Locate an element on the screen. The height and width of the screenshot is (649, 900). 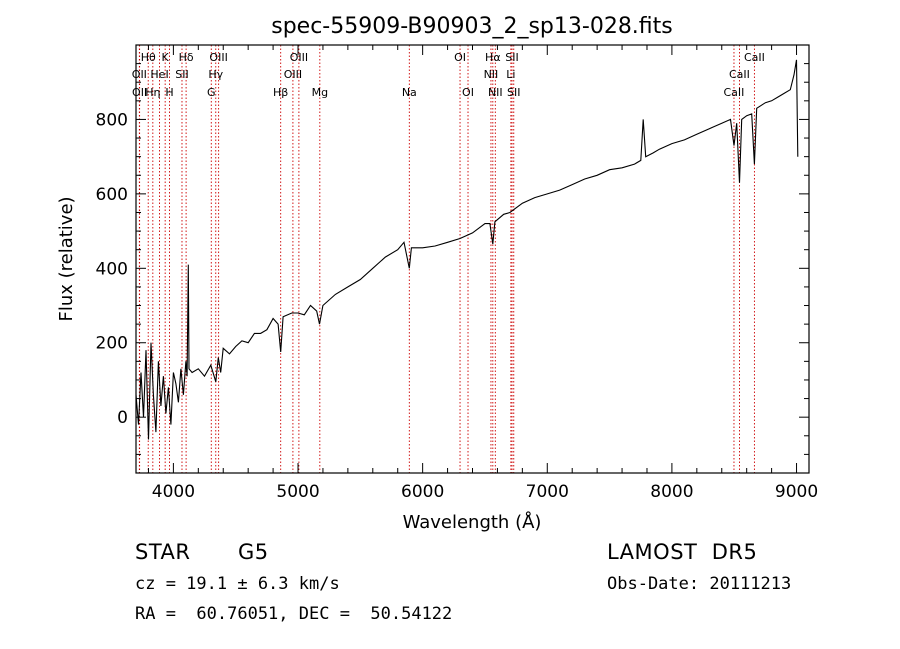
x-tick-label: 7000 is located at coordinates (547, 492).